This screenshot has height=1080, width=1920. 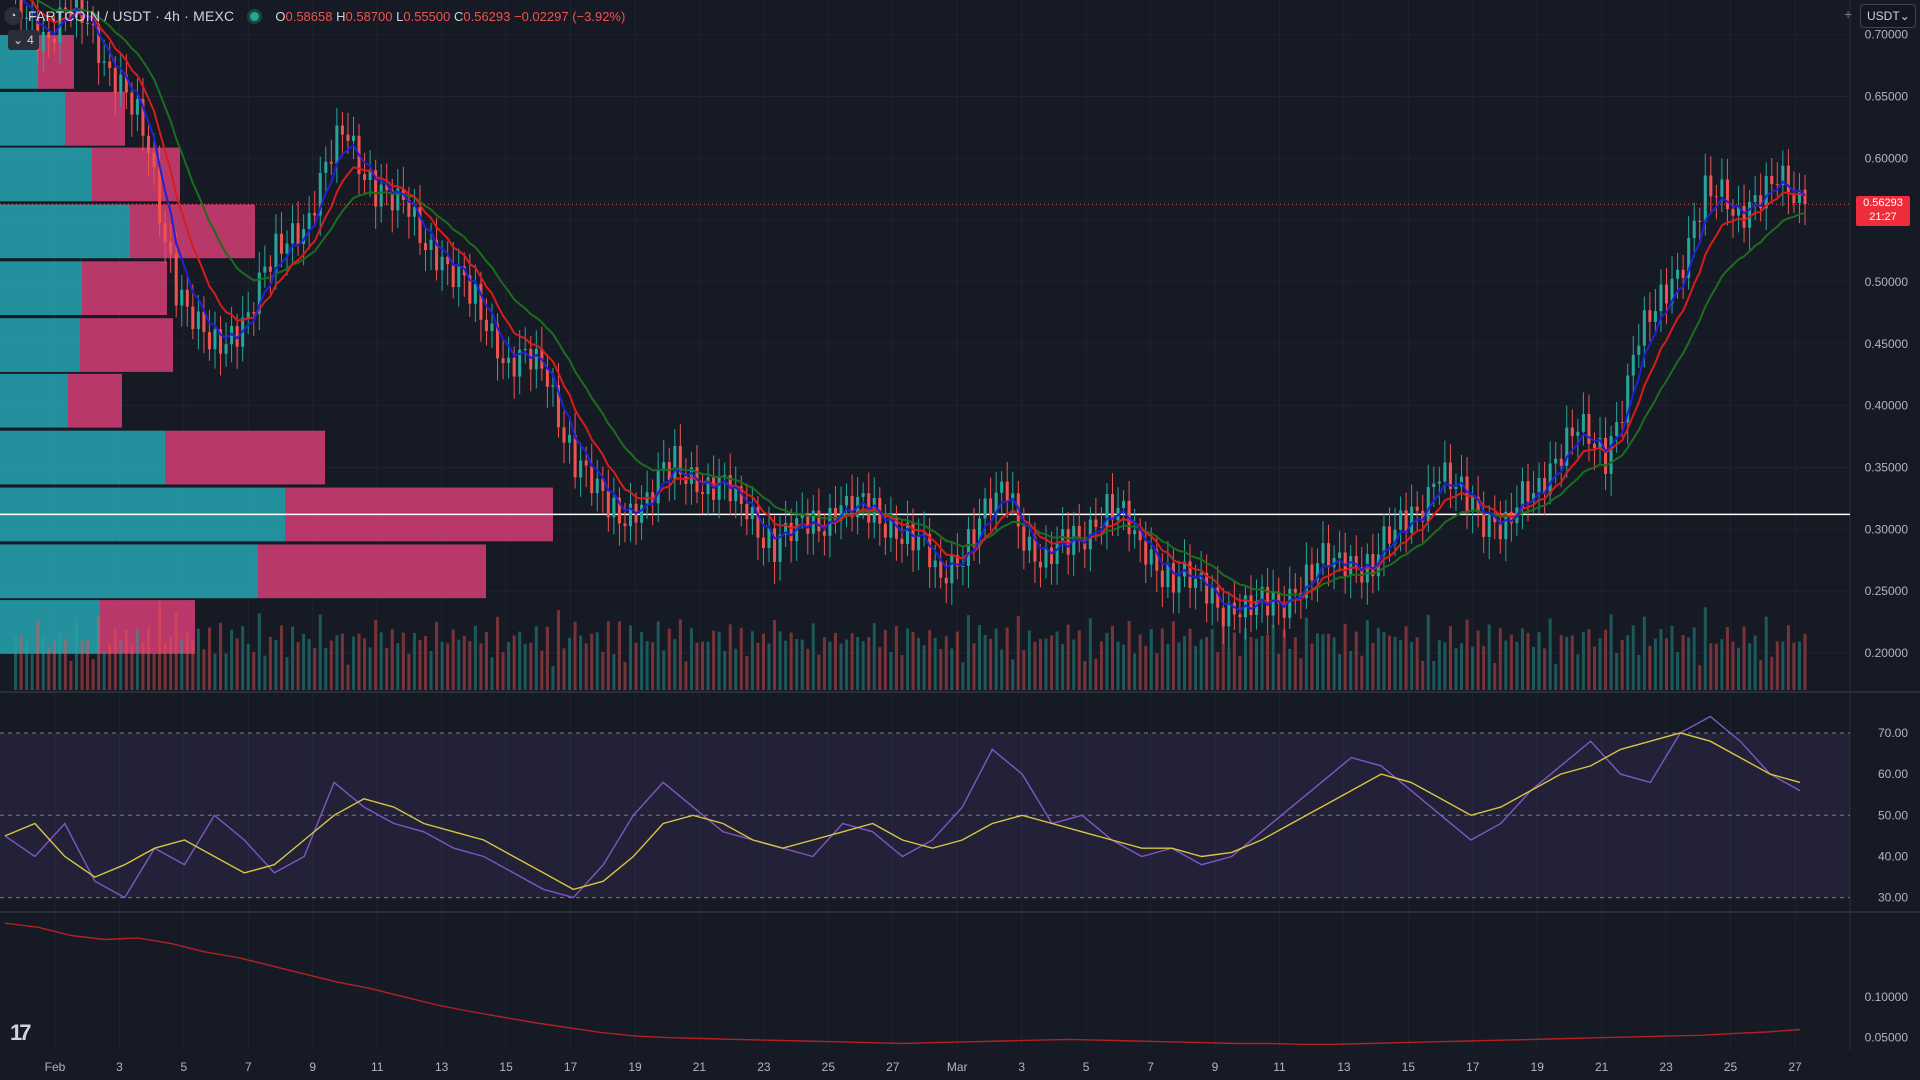 What do you see at coordinates (1893, 774) in the screenshot?
I see `rsi-tick-label: 60.00` at bounding box center [1893, 774].